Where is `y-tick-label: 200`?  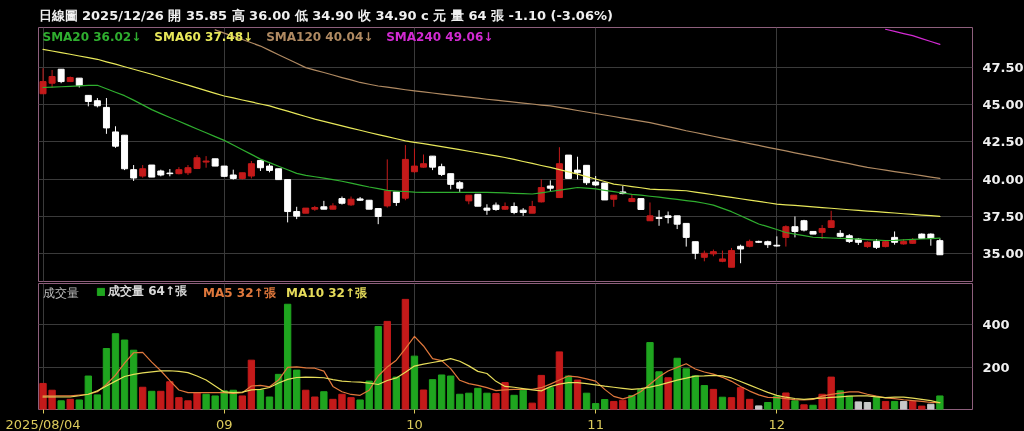
y-tick-label: 200 is located at coordinates (996, 367).